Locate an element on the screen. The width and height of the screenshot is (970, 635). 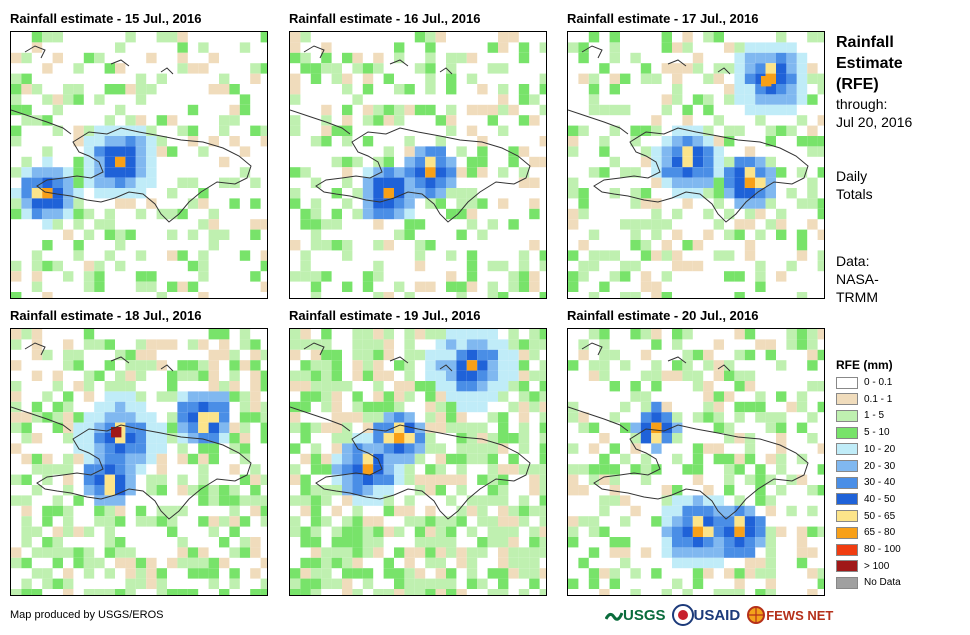
legend-swatch is located at coordinates (847, 516).